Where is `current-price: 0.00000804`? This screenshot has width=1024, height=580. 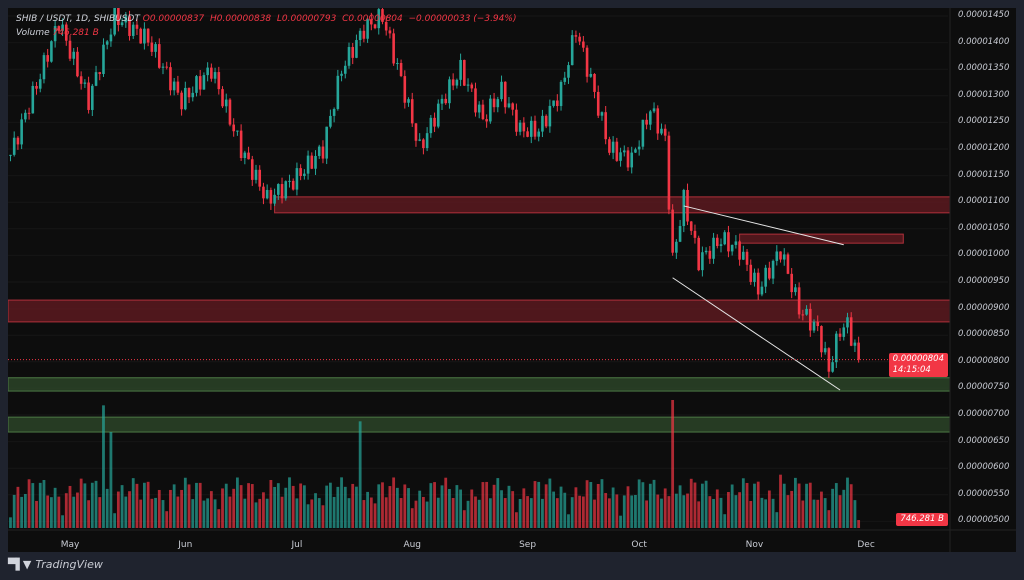
current-price: 0.00000804 is located at coordinates (918, 358).